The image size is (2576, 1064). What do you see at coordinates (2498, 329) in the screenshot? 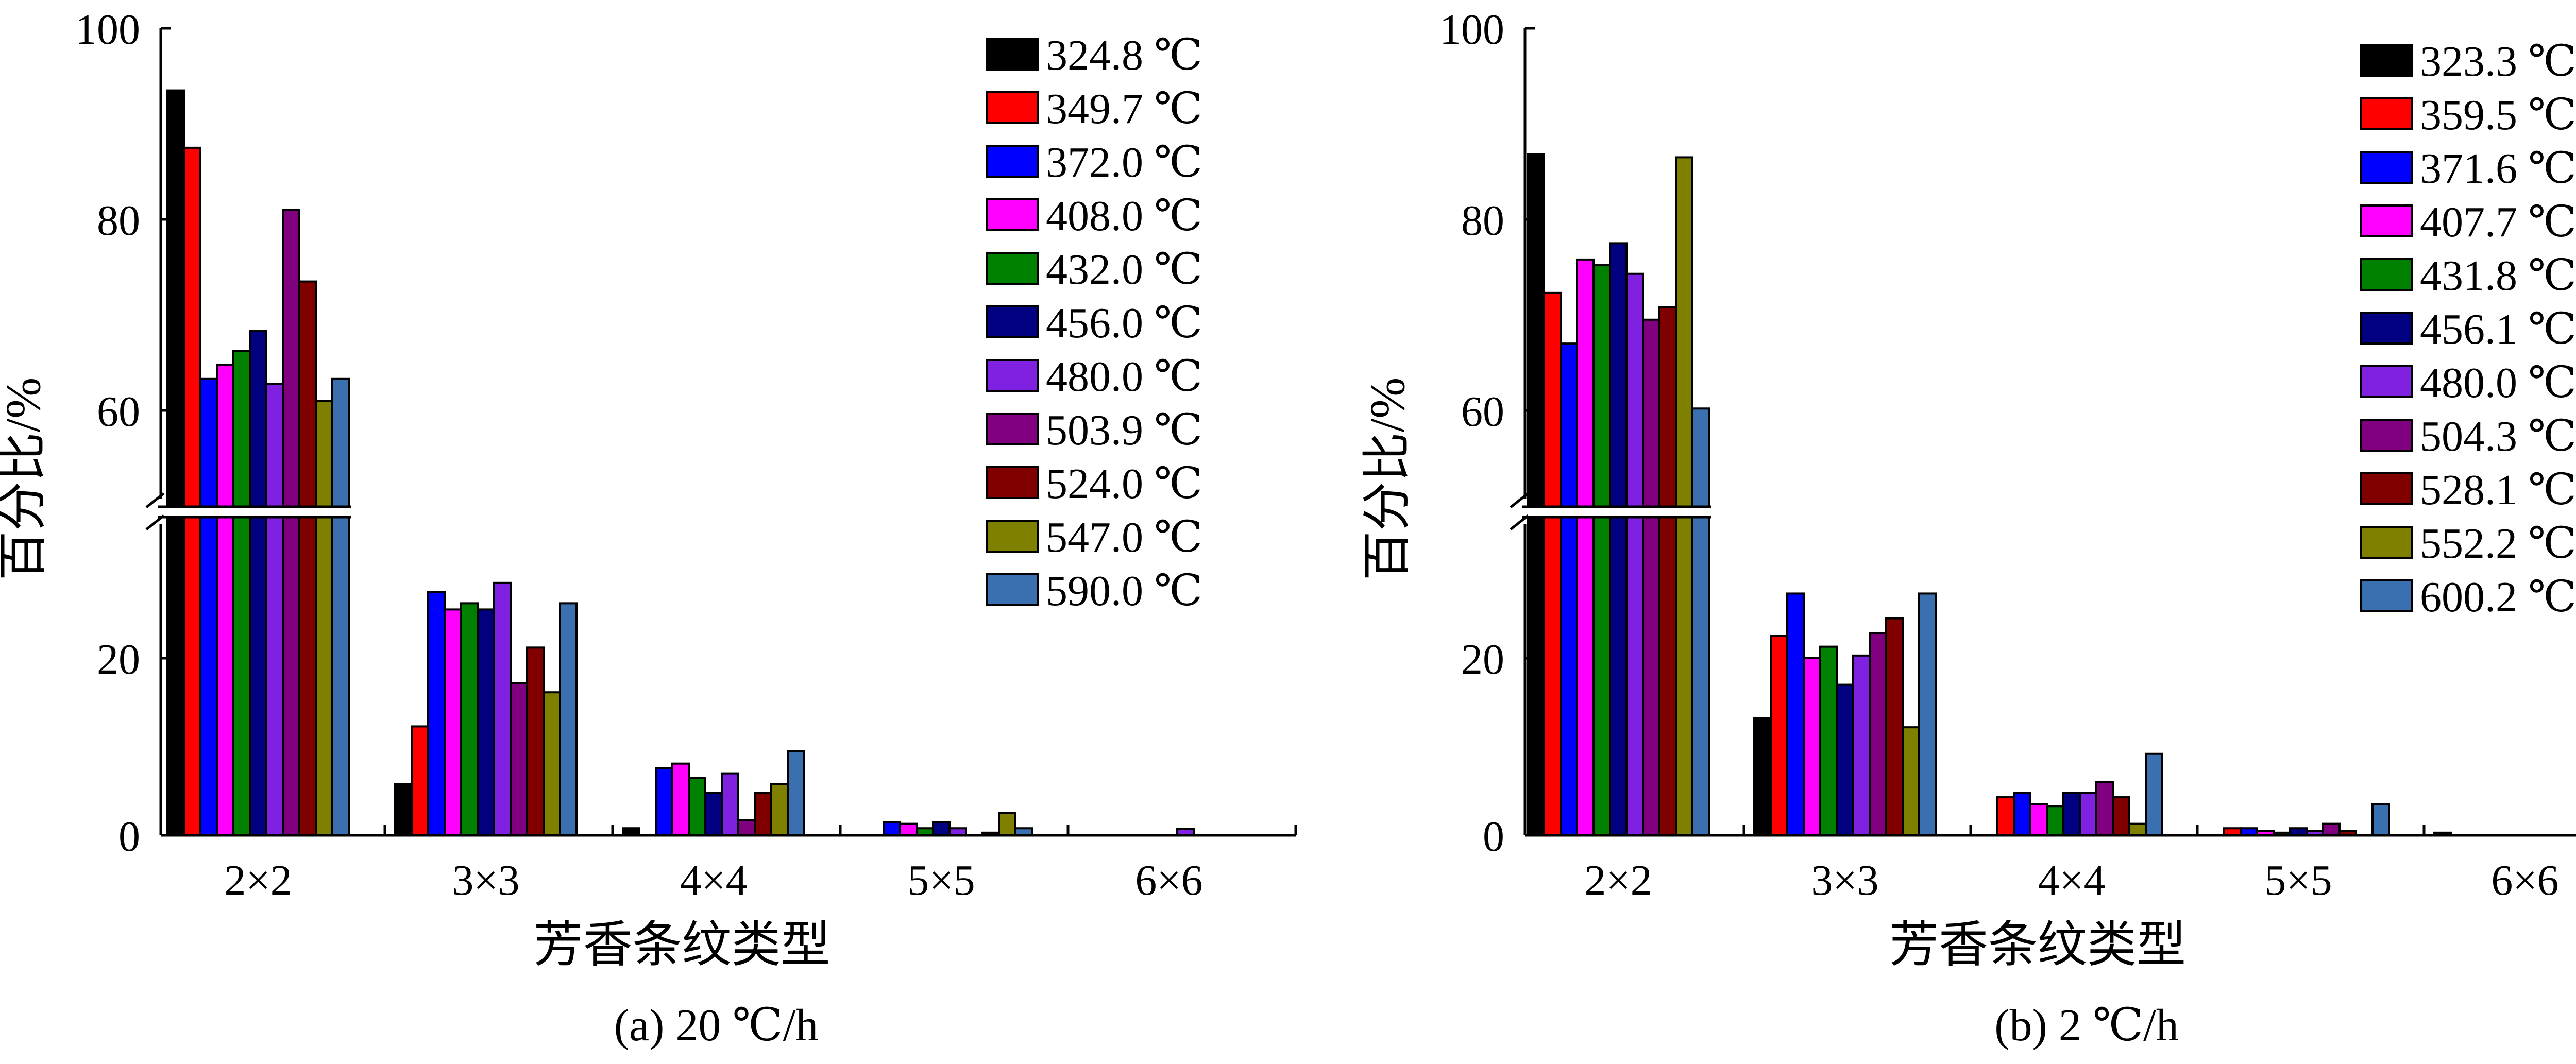
I see `legend-label: 456.1 ℃` at bounding box center [2498, 329].